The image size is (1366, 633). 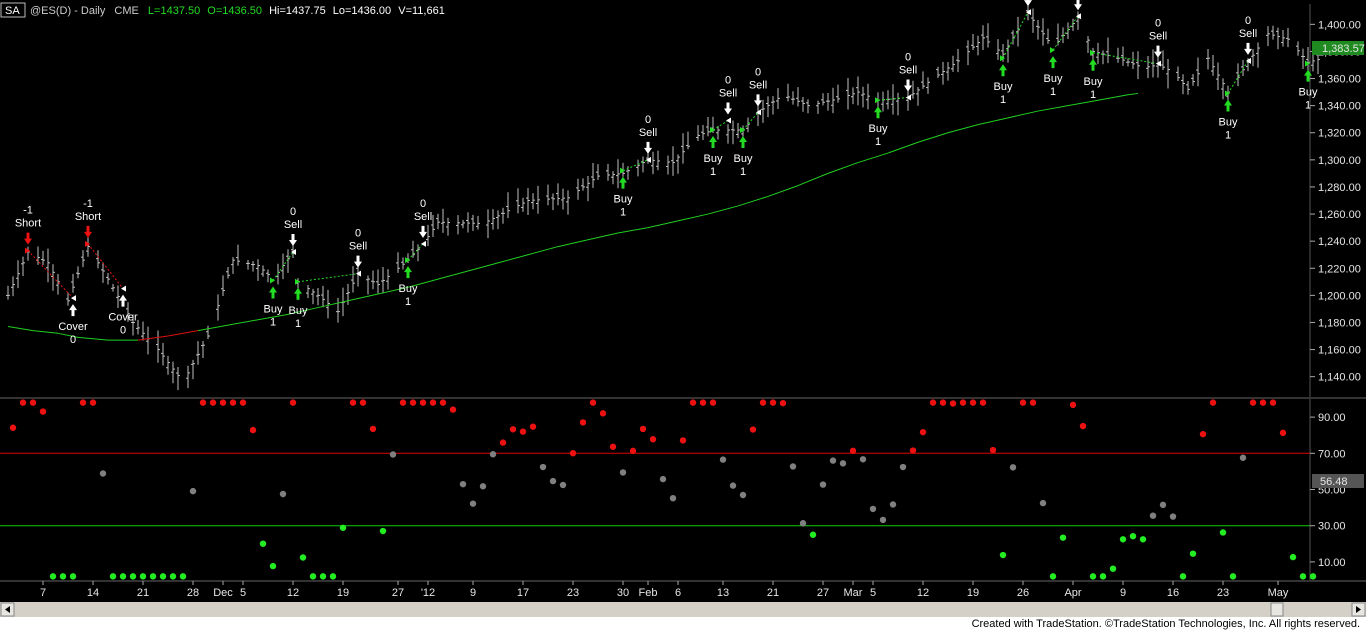 What do you see at coordinates (234, 11) in the screenshot?
I see `header-open: O=1436.50` at bounding box center [234, 11].